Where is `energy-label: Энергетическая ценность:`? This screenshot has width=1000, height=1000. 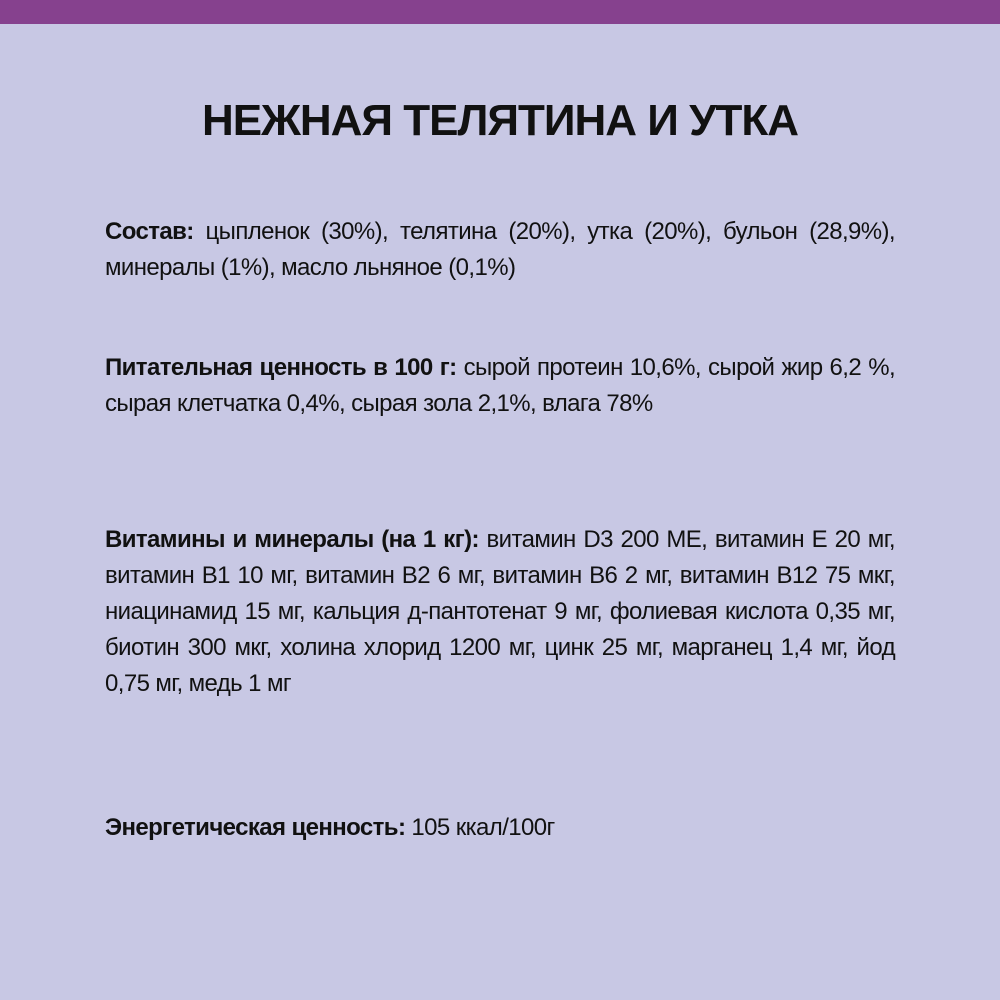
energy-label: Энергетическая ценность: is located at coordinates (255, 827).